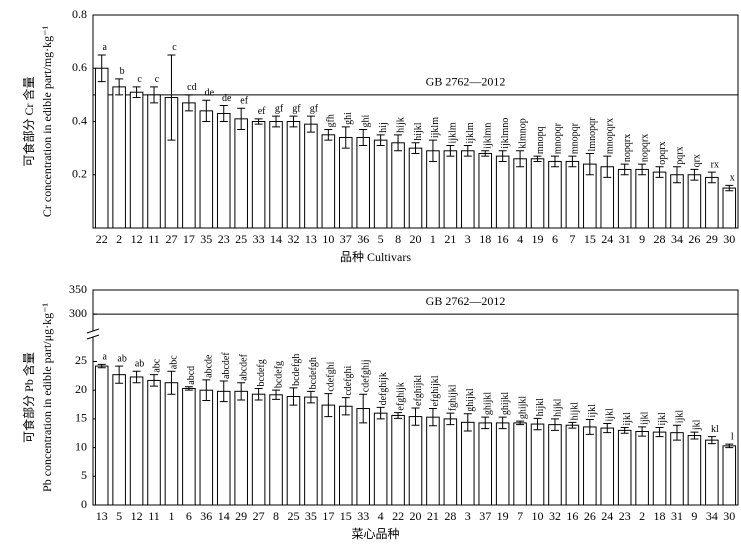  Describe the element at coordinates (610, 136) in the screenshot. I see `significance-letter: mnopqrx` at that location.